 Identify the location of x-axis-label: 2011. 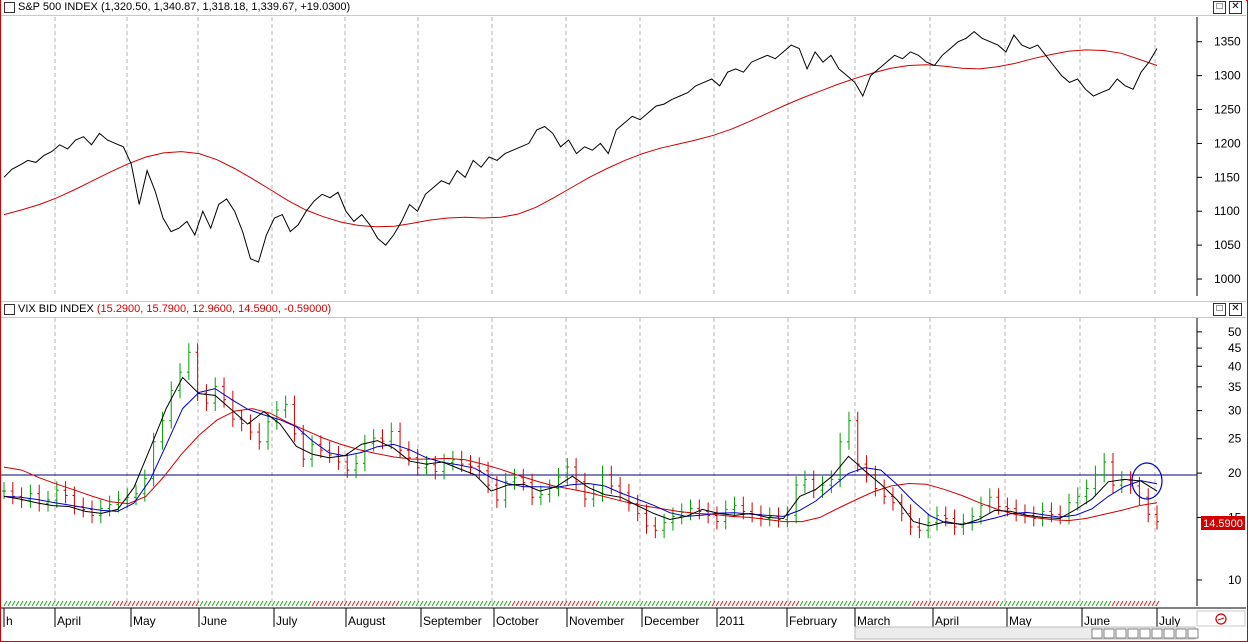
(732, 621).